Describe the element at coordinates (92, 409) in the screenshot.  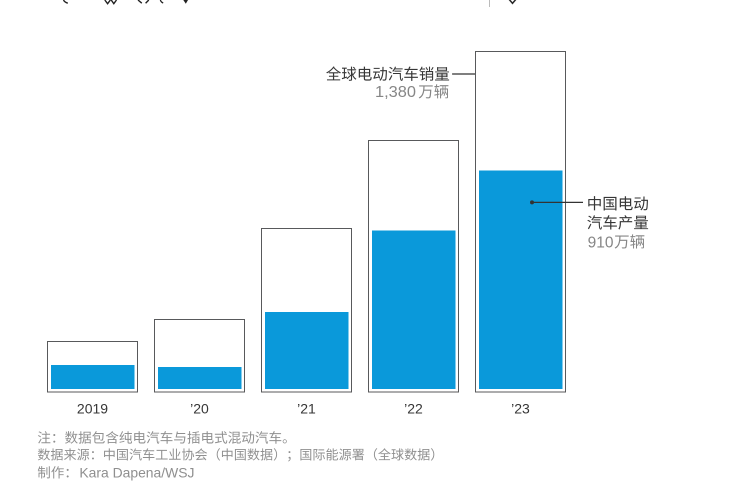
I see `svg-text: 2019` at that location.